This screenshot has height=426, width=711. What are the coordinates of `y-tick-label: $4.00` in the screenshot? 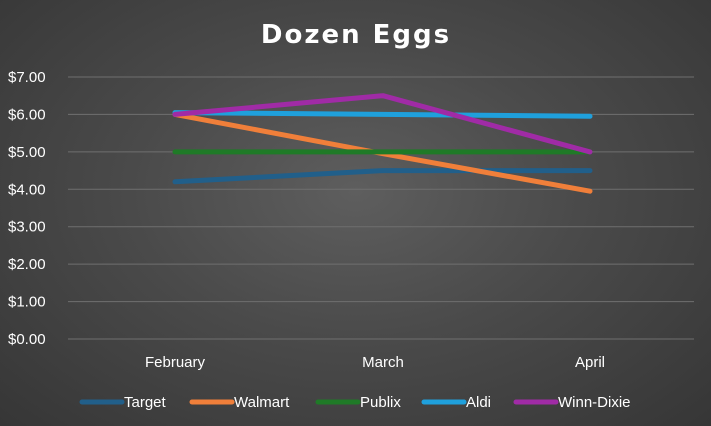 It's located at (27, 189).